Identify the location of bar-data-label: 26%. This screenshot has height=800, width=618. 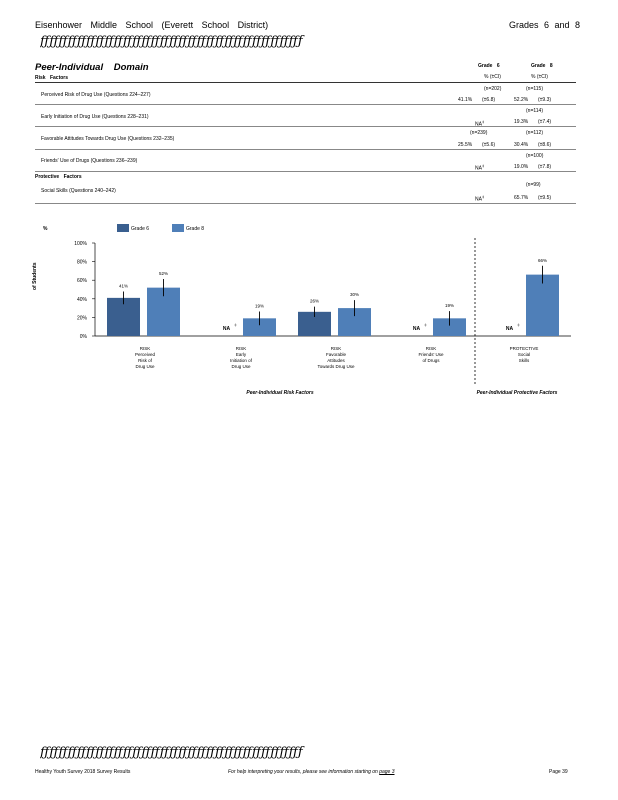
(314, 301).